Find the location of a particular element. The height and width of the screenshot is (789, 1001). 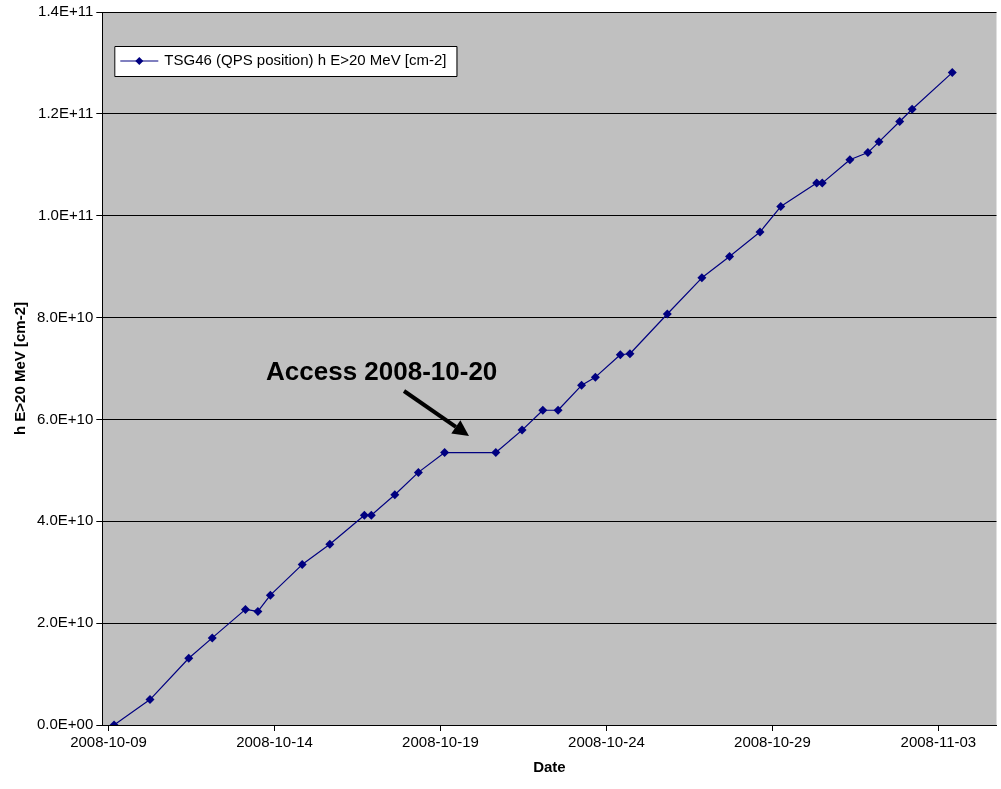

x-tick-label: 2008-10-09 is located at coordinates (108, 742).